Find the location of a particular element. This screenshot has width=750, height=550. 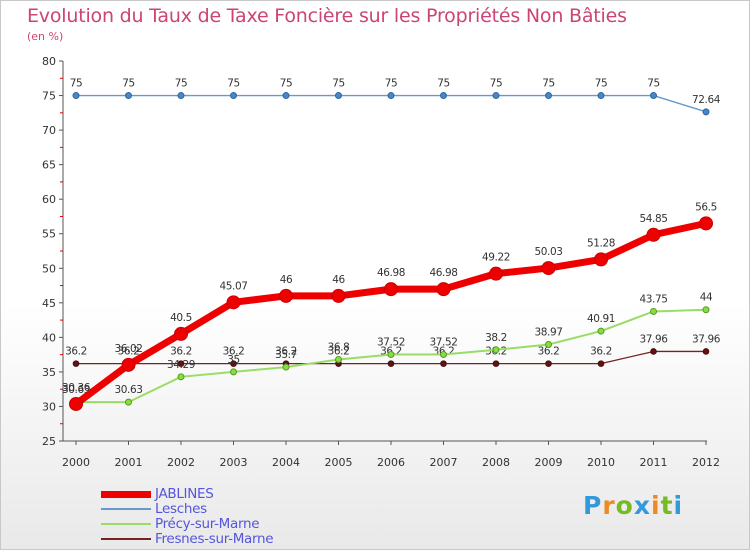

y-tick-label: 55 is located at coordinates (49, 234).